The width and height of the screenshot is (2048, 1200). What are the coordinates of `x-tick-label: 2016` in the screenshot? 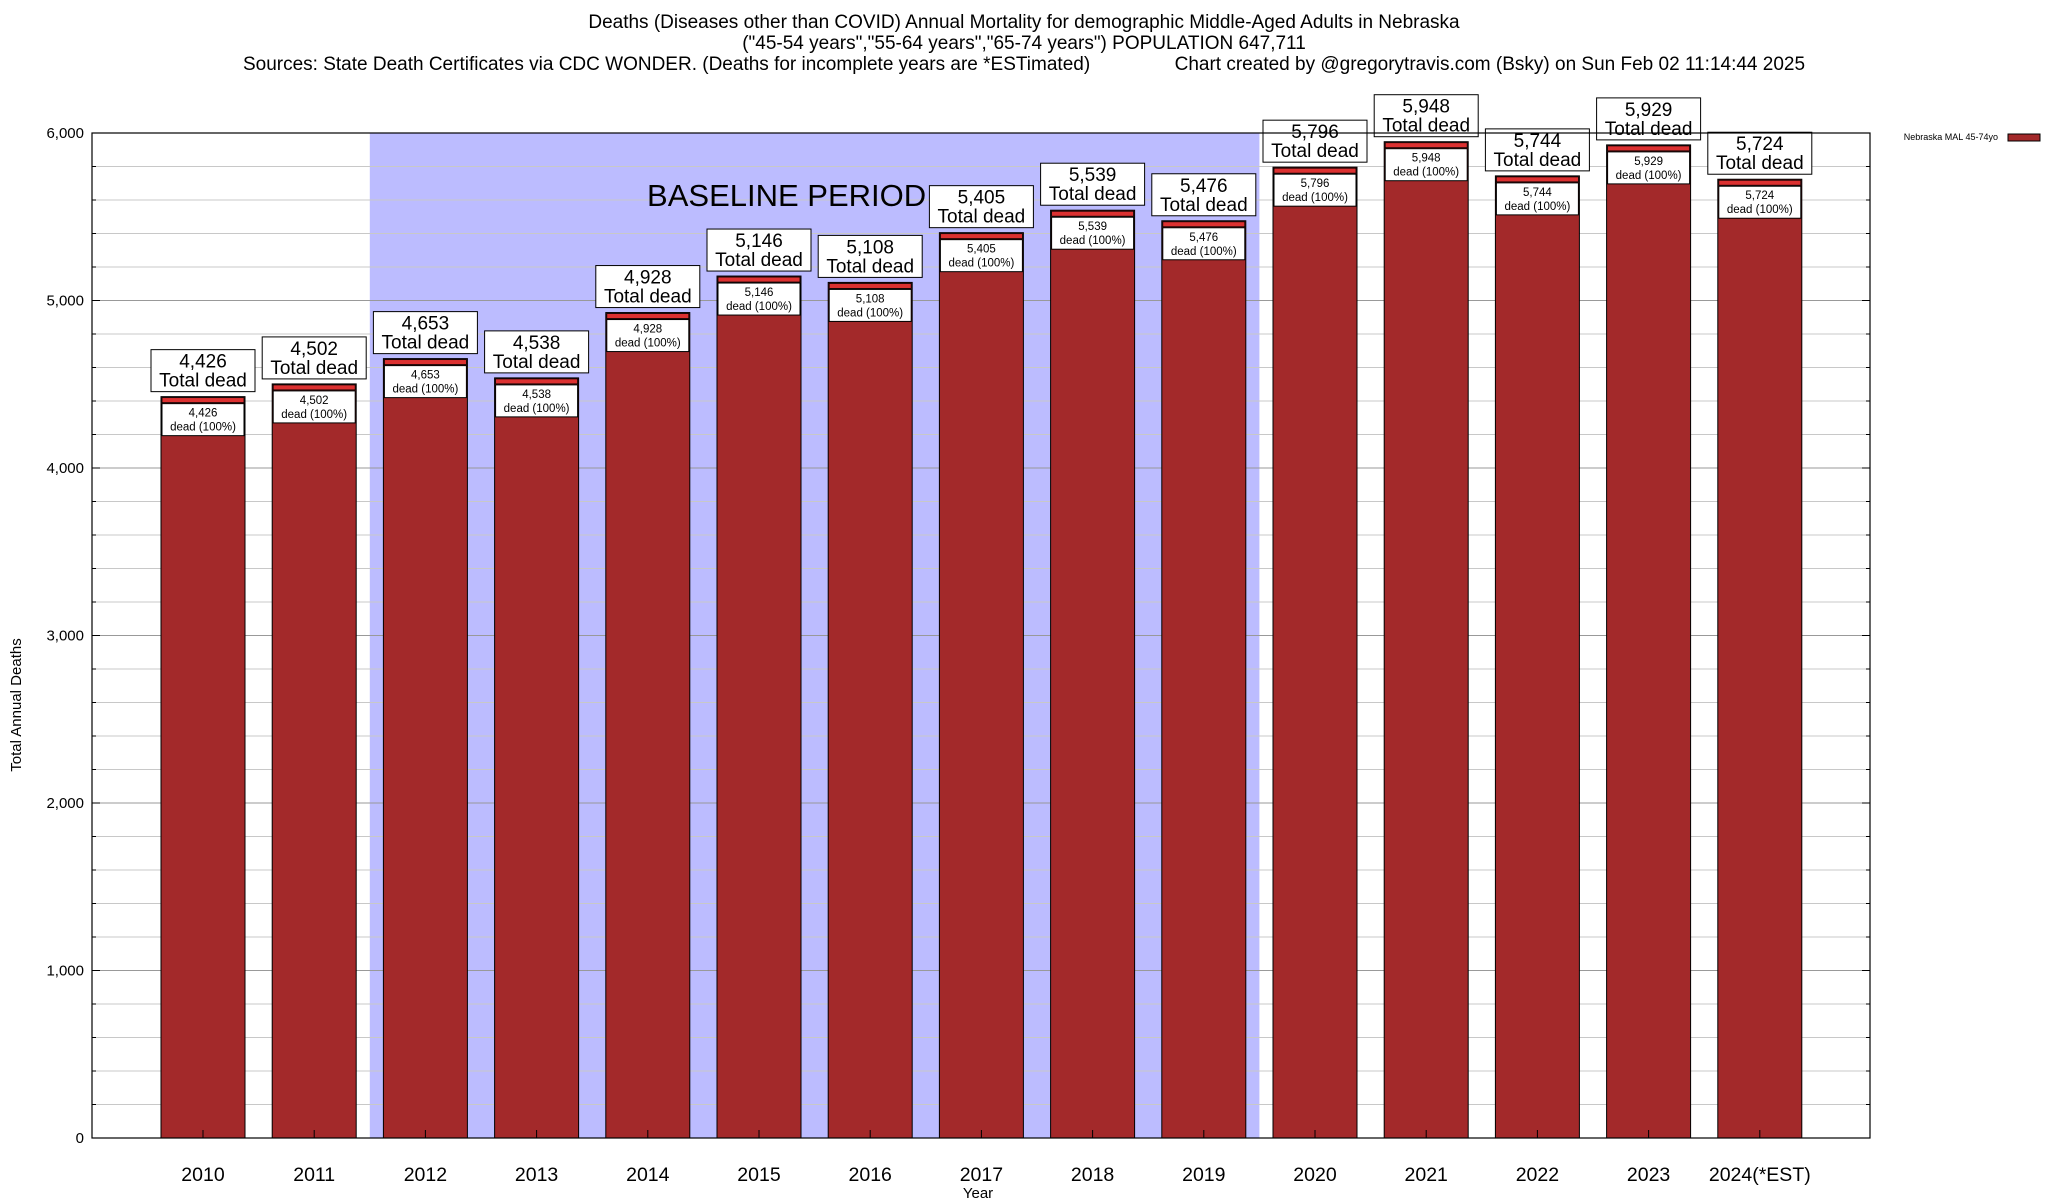 It's located at (870, 1175).